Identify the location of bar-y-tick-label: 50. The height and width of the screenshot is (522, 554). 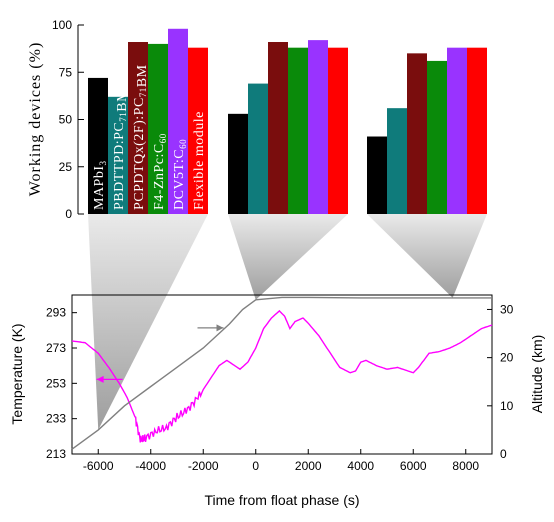
(66, 120).